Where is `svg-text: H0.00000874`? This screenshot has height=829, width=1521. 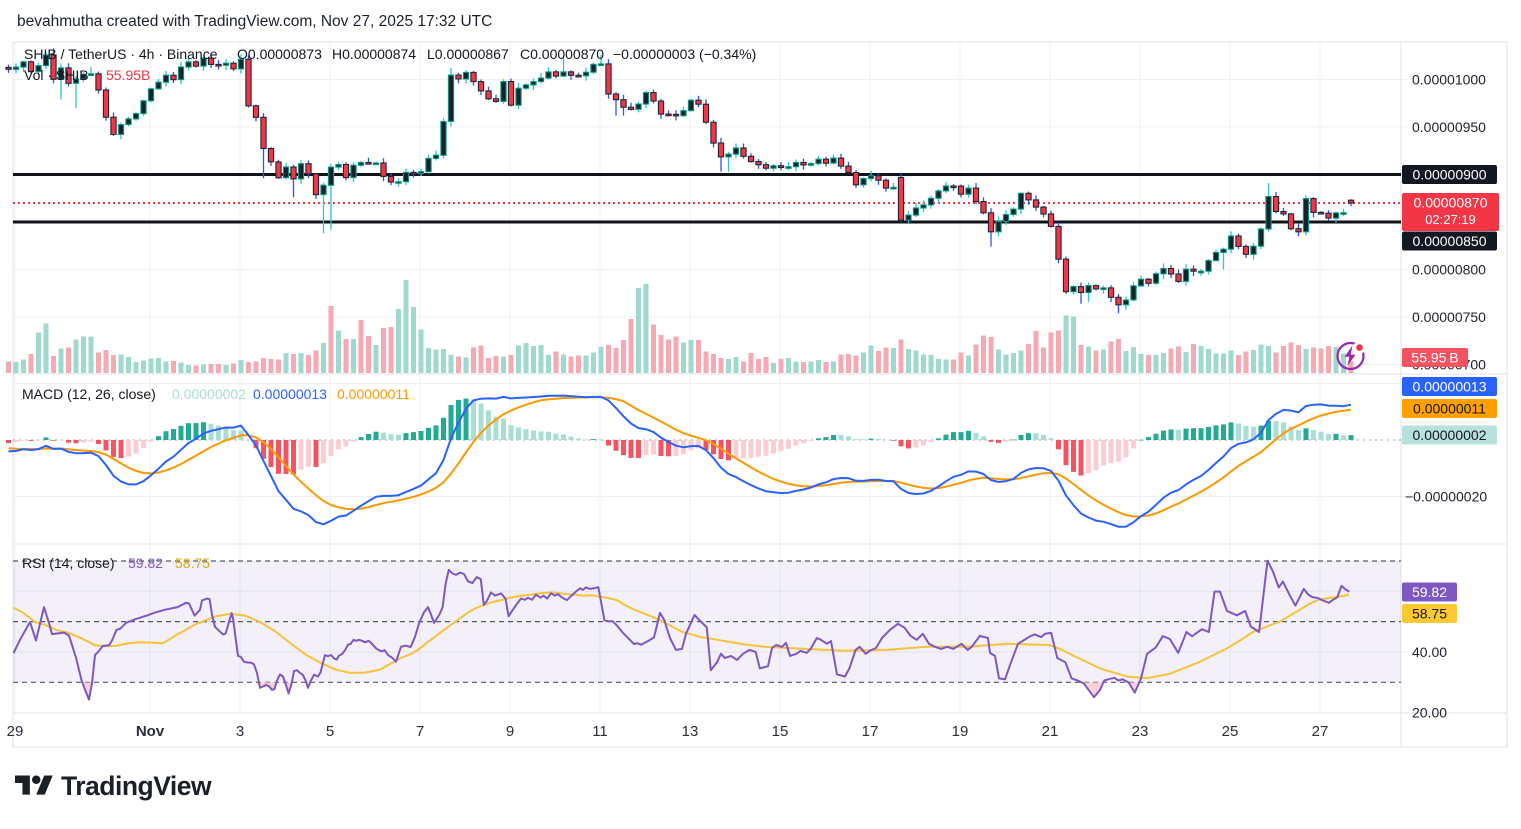
svg-text: H0.00000874 is located at coordinates (374, 54).